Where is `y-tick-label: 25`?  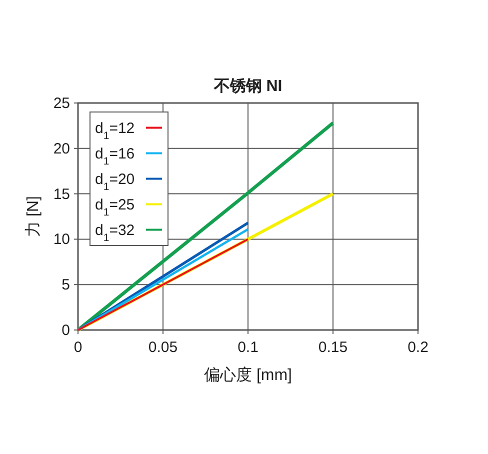
y-tick-label: 25 is located at coordinates (61, 103).